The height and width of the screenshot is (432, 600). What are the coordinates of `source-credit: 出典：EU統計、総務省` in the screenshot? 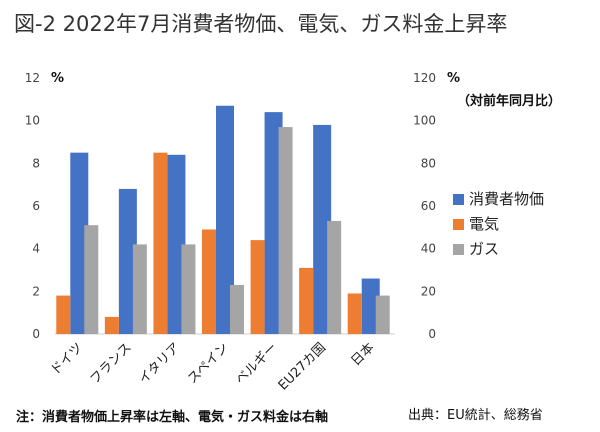 It's located at (475, 415).